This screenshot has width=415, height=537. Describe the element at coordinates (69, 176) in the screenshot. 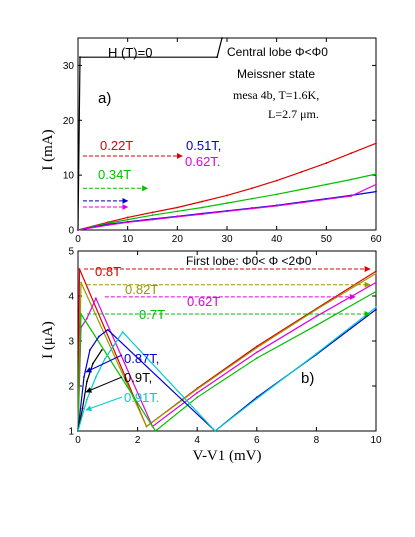

I see `panel-a-ytick-label-10: 10` at that location.